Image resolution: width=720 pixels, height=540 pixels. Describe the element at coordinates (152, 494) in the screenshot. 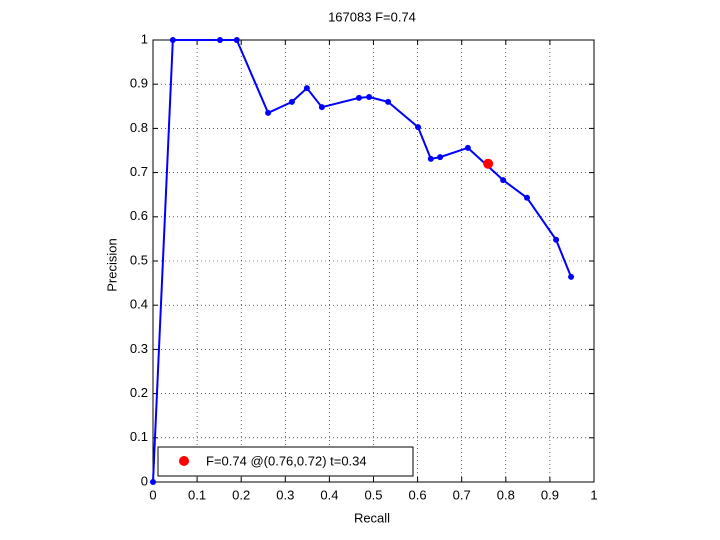

I see `x-tick-label: 0` at that location.